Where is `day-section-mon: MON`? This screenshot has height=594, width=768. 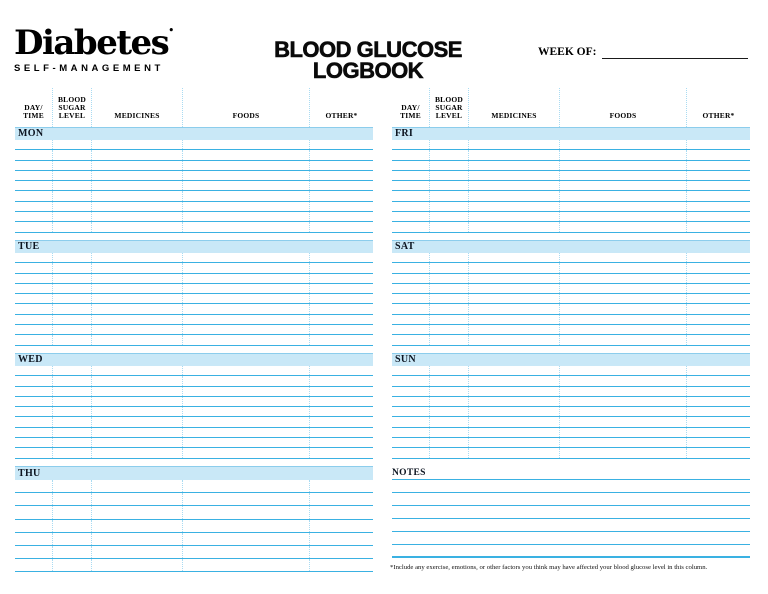 day-section-mon: MON is located at coordinates (194, 183).